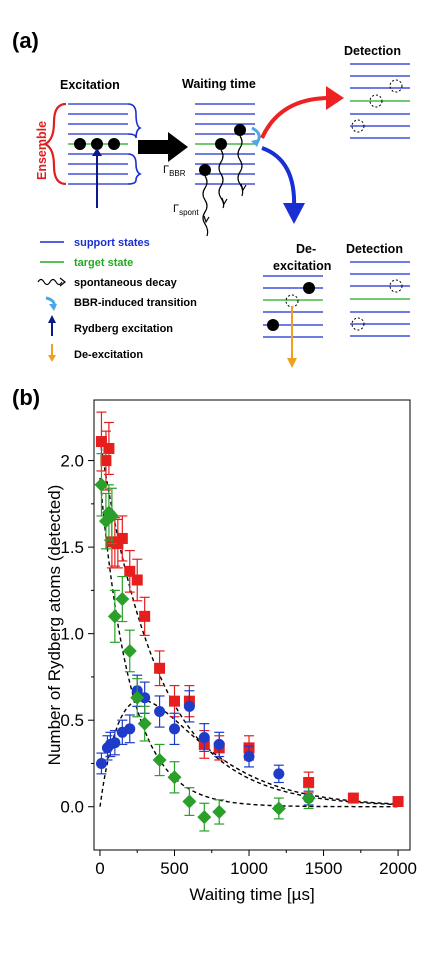 Image resolution: width=436 pixels, height=953 pixels. Describe the element at coordinates (123, 329) in the screenshot. I see `legend-rydberg-text: Rydberg excitation` at that location.